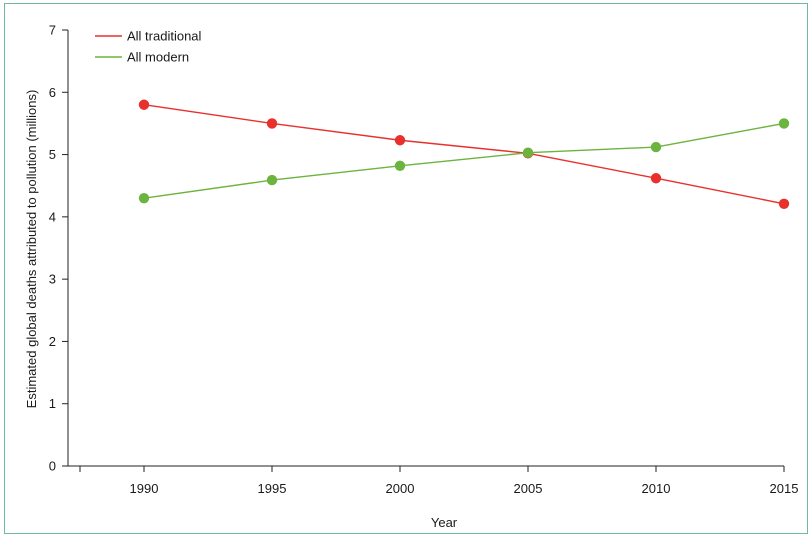 The width and height of the screenshot is (812, 538). I want to click on x-tick-label: 2010, so click(656, 488).